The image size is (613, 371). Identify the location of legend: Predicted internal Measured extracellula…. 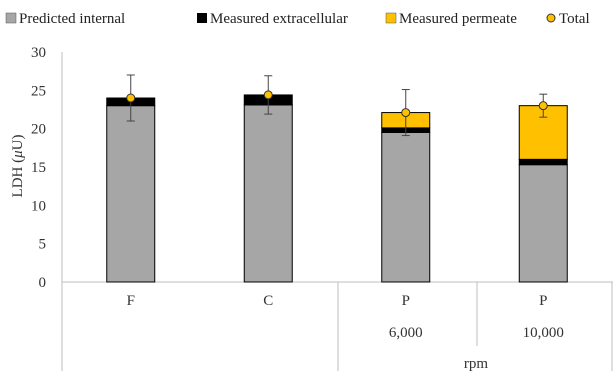
(297, 19).